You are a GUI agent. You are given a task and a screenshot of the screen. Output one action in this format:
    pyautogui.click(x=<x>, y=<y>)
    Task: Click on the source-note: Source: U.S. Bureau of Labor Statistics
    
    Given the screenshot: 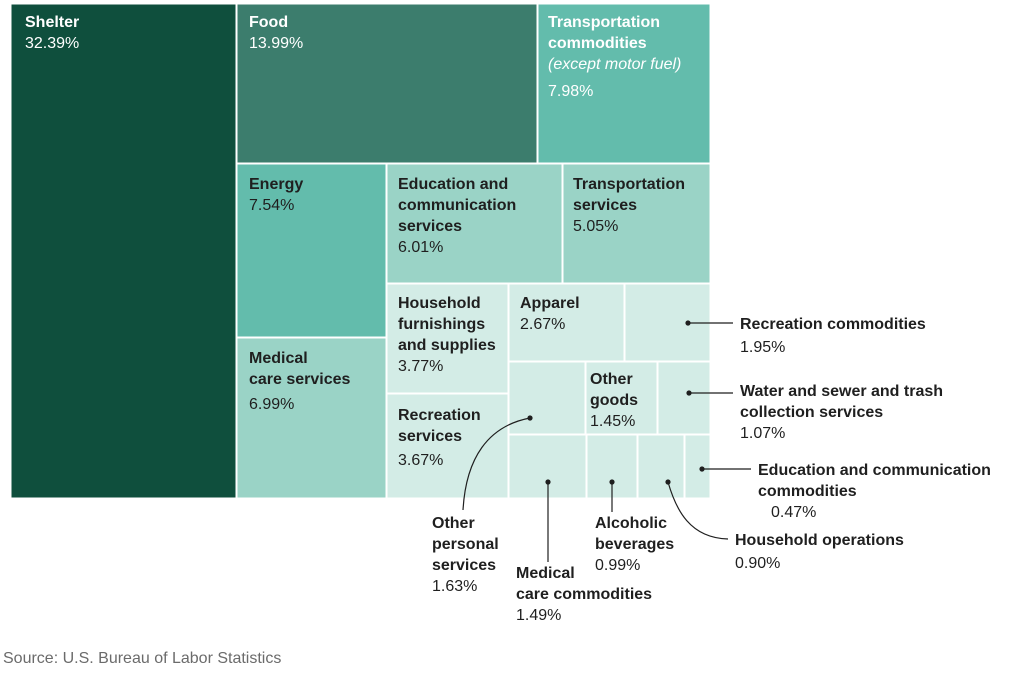 What is the action you would take?
    pyautogui.click(x=142, y=658)
    